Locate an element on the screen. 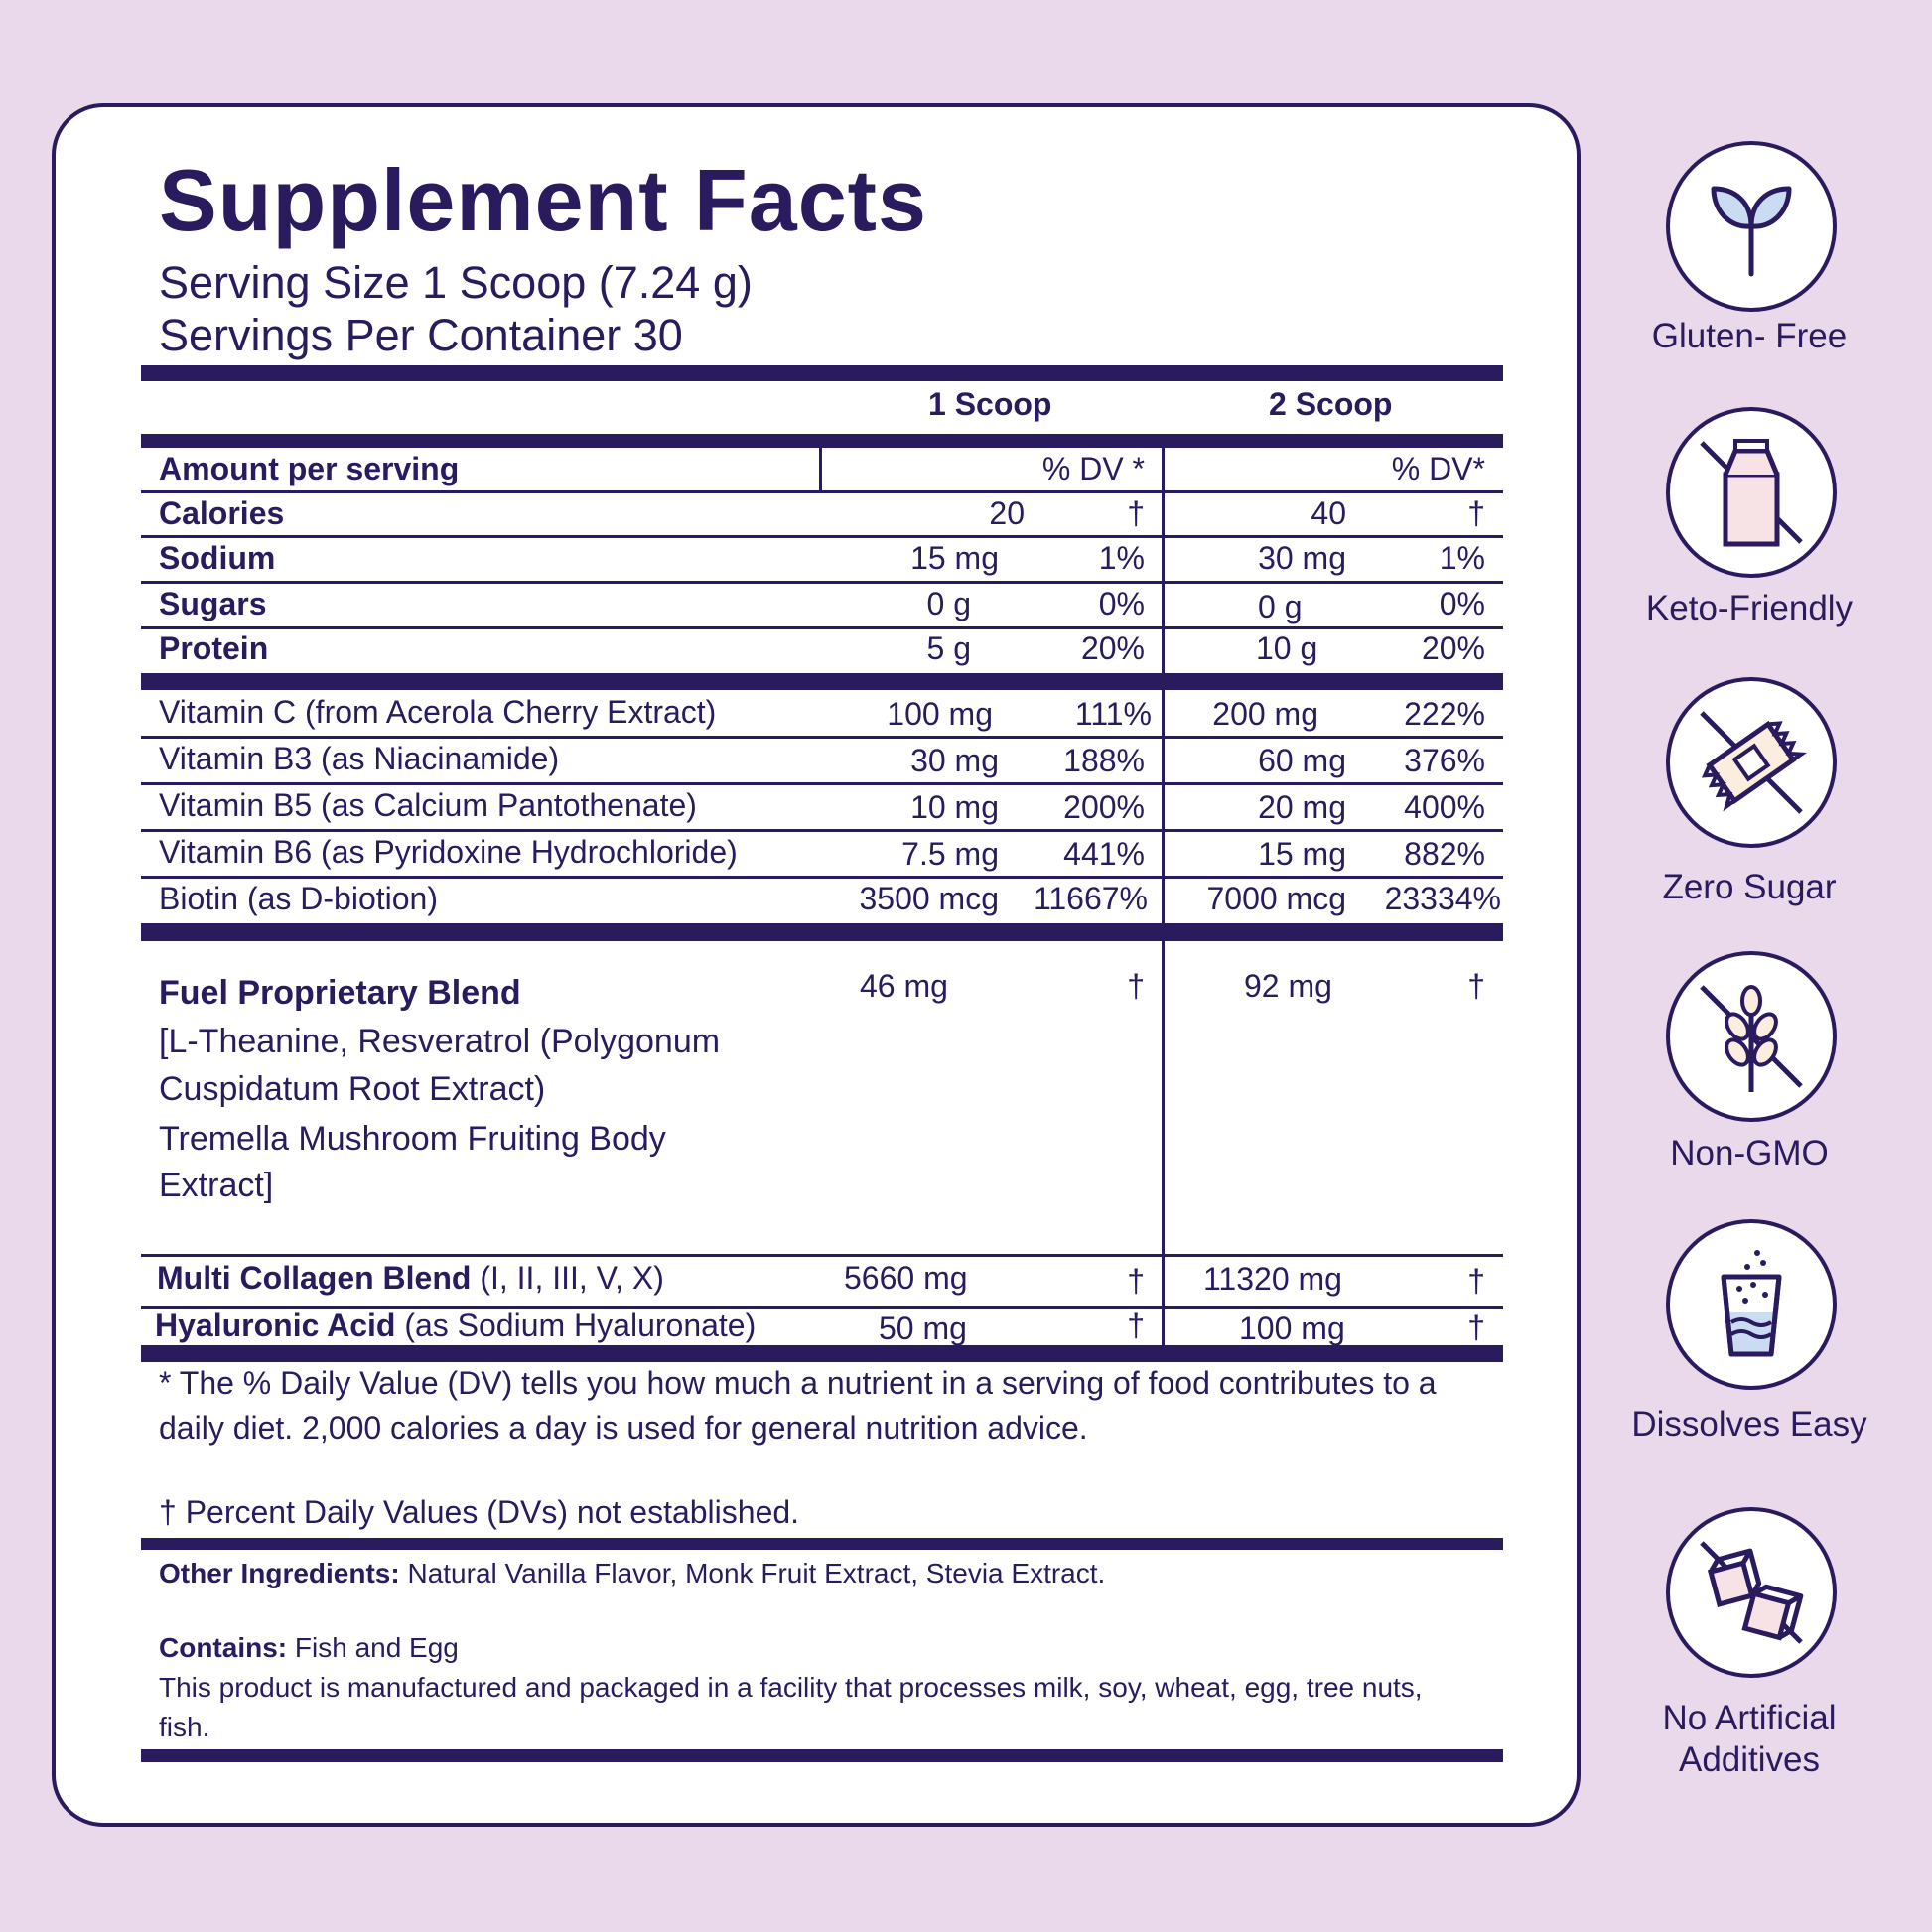  amount-1: 5660 mg is located at coordinates (906, 1278).